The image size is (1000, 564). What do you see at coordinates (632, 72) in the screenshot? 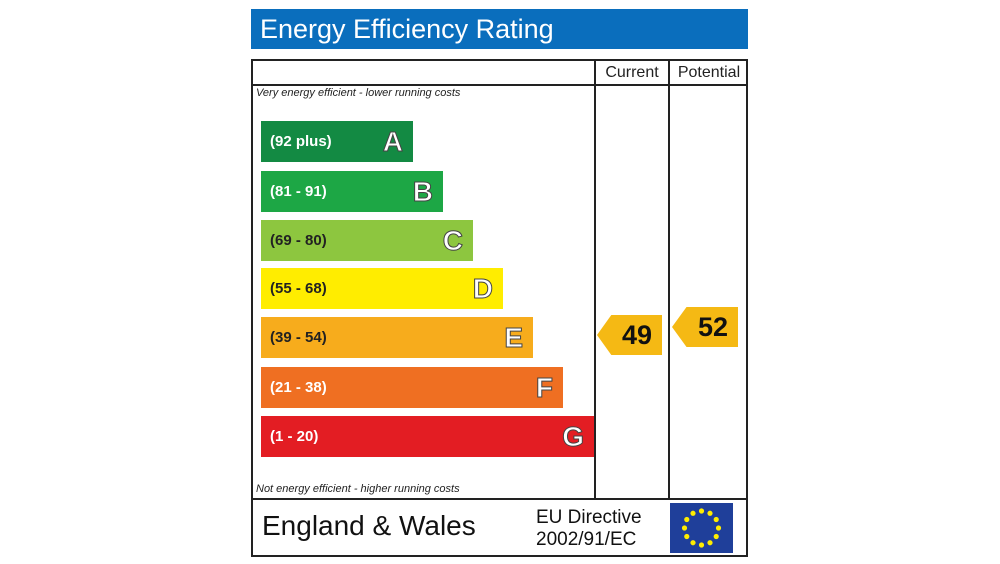
I see `current-header: Current` at bounding box center [632, 72].